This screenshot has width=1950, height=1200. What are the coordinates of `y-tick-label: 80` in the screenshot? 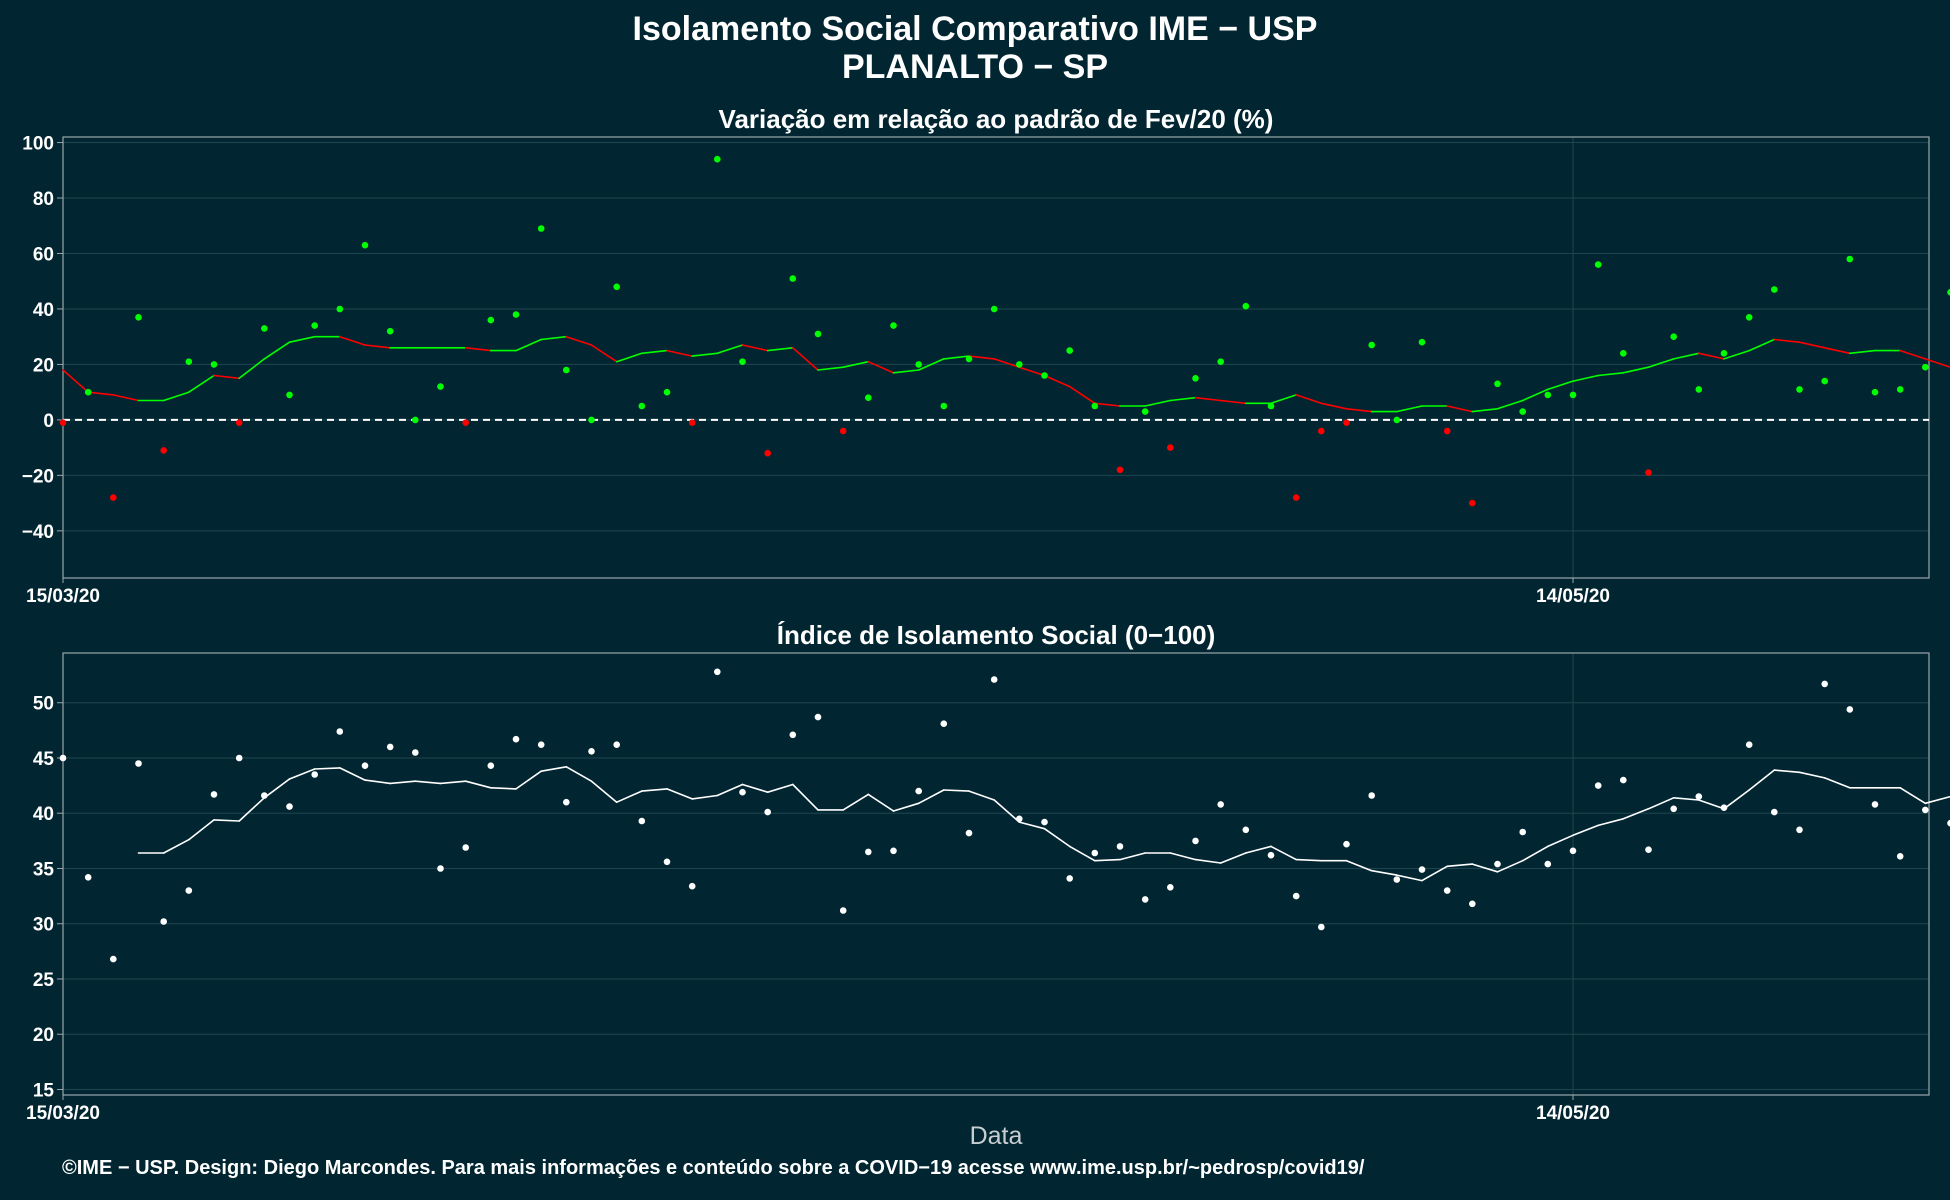 It's located at (43, 199).